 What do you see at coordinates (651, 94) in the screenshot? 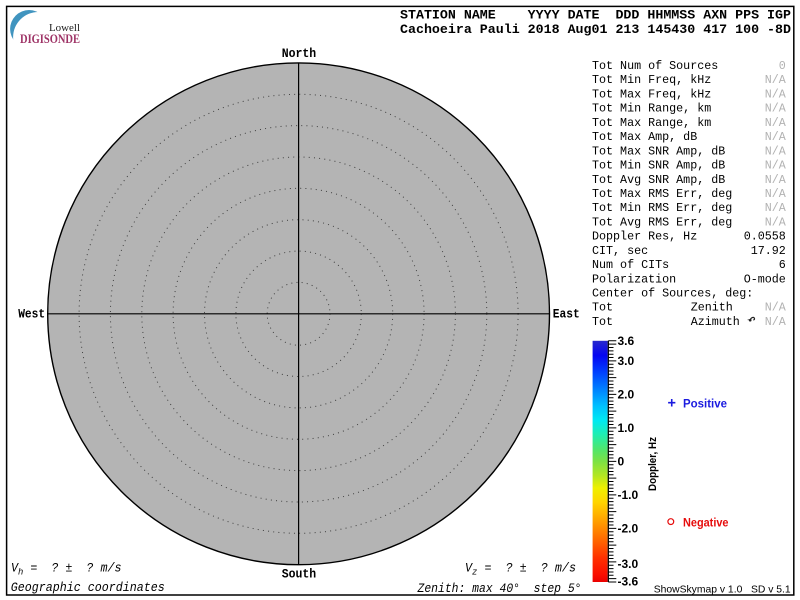
I see `svg-text: Tot Max Freq, kHz` at bounding box center [651, 94].